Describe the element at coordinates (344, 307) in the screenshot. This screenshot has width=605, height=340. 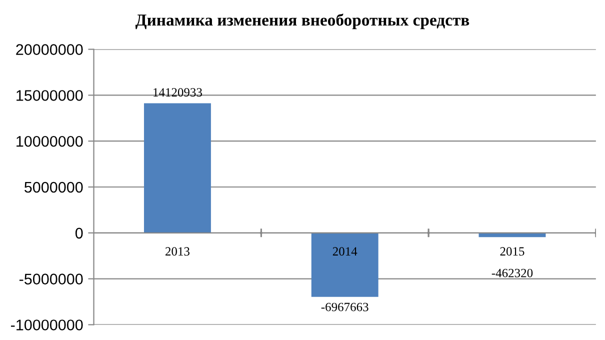
I see `data-label: -6967663` at that location.